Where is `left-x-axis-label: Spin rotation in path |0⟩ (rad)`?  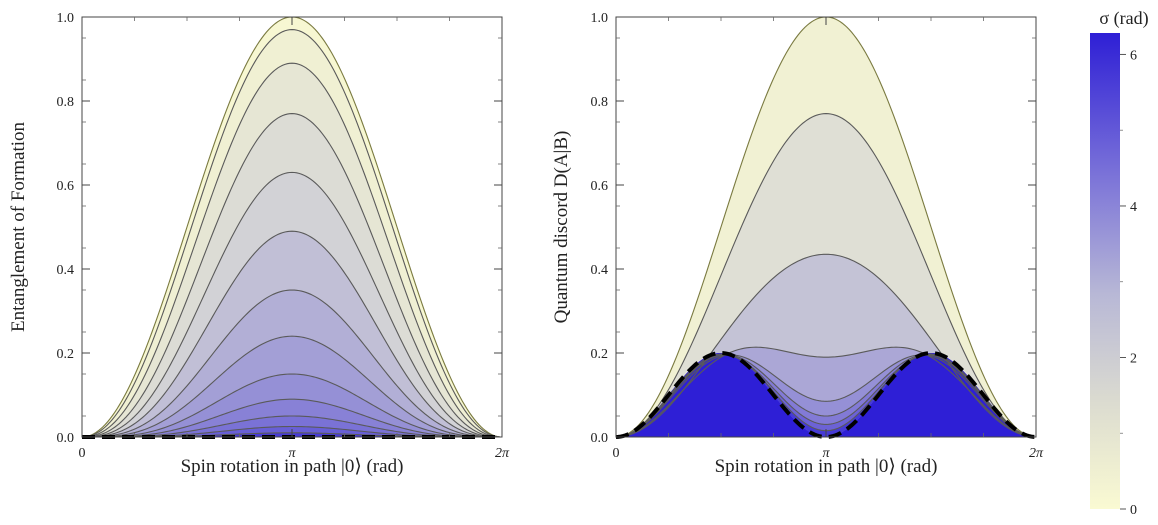 left-x-axis-label: Spin rotation in path |0⟩ (rad) is located at coordinates (292, 466).